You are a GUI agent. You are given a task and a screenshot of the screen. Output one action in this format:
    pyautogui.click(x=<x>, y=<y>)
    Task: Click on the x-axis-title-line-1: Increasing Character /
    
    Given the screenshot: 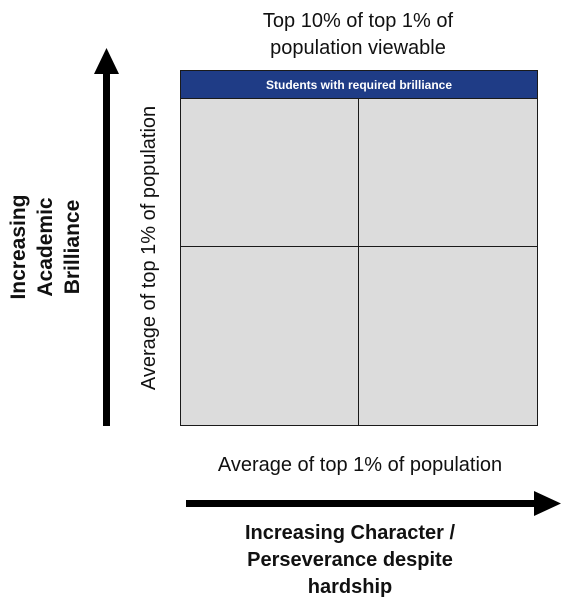 What is the action you would take?
    pyautogui.click(x=350, y=533)
    